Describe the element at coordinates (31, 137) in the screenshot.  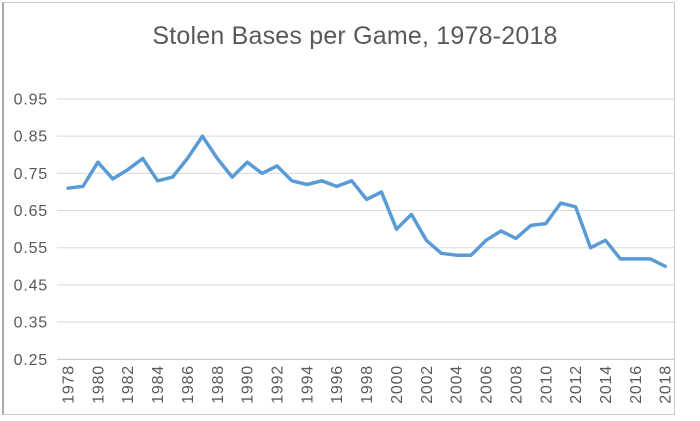
I see `y-axis-tick-label: 0.85` at that location.